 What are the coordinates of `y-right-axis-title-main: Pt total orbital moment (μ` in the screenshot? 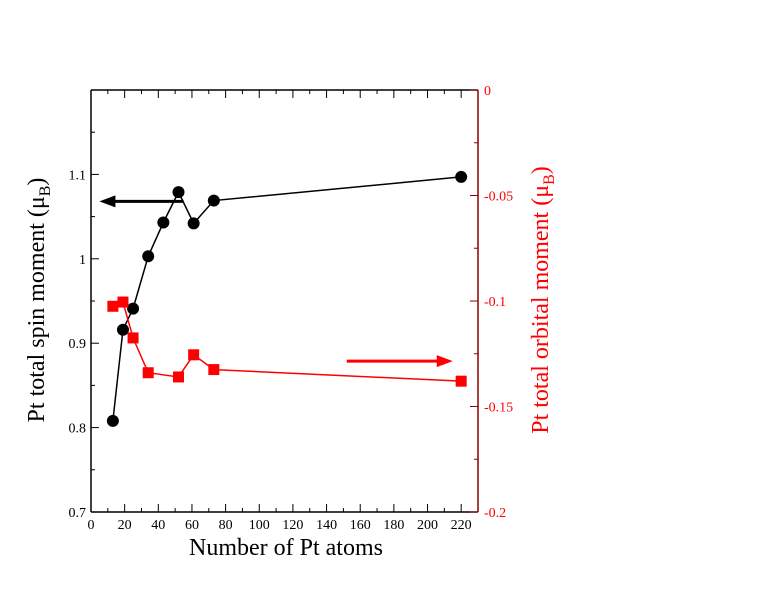 It's located at (541, 309).